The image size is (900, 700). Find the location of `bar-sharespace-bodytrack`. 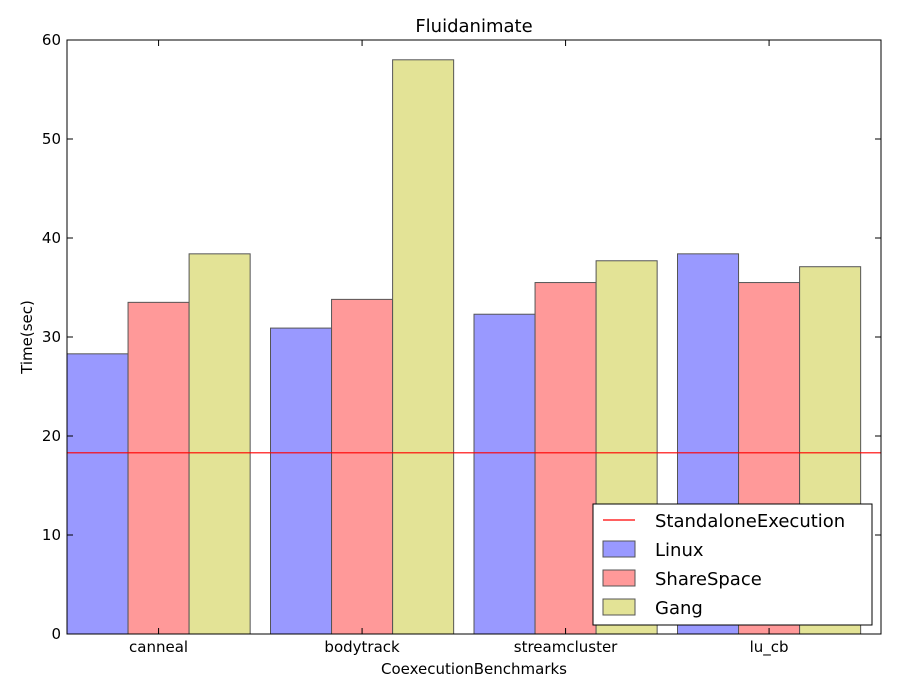

bar-sharespace-bodytrack is located at coordinates (362, 466).